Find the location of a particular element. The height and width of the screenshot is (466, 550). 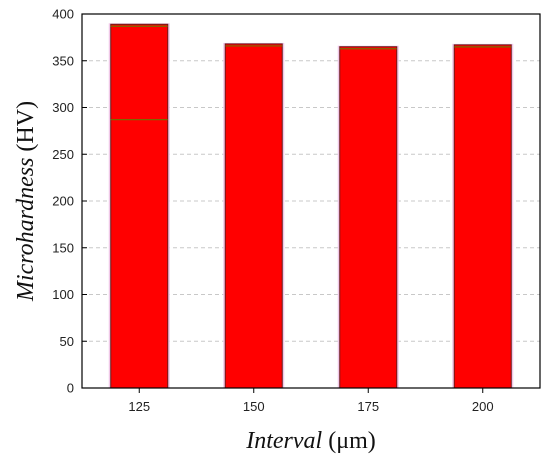

x-tick-label: 200 is located at coordinates (483, 406).